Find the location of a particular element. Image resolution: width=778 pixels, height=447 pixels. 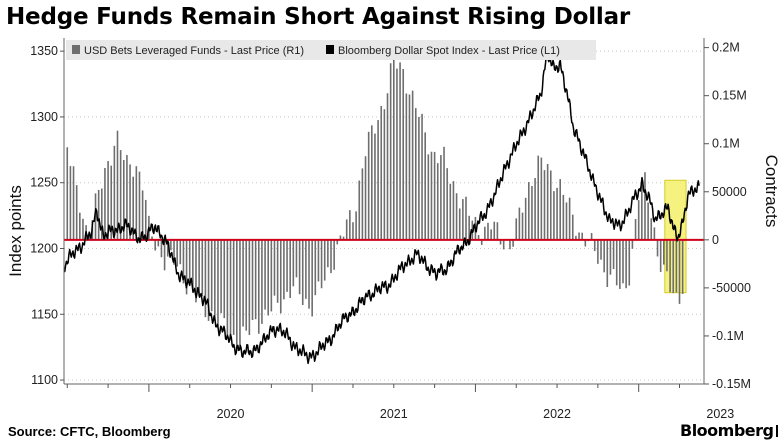

right-tick-label: -50000 is located at coordinates (731, 288).